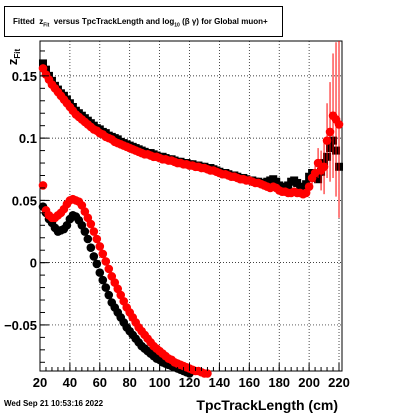 The height and width of the screenshot is (414, 400). I want to click on x-tick-label: 180, so click(279, 382).